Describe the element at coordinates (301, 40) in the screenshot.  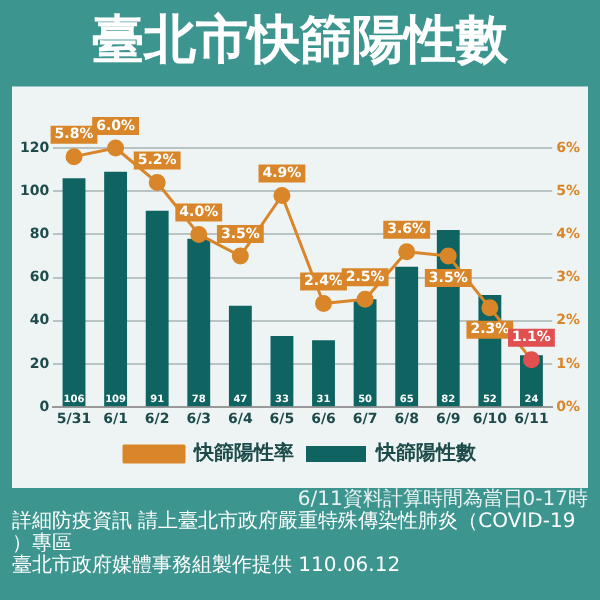
I see `chart-title: 臺北市快篩陽性數` at that location.